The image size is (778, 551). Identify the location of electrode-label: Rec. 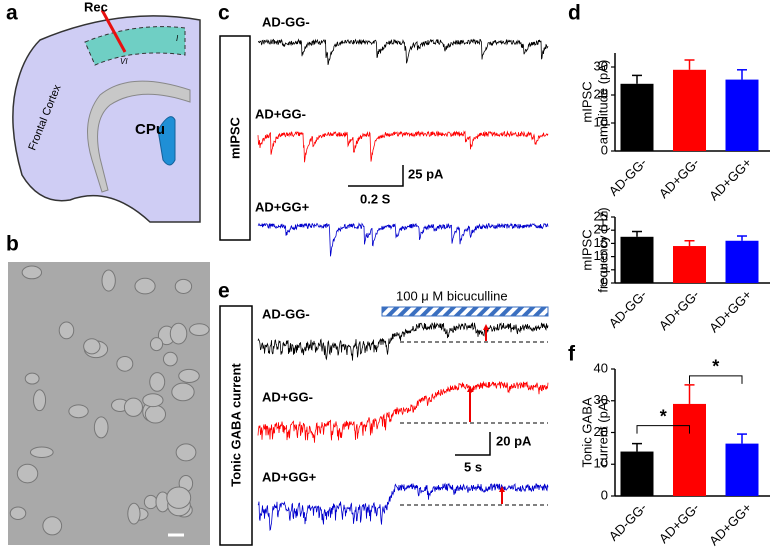
(96, 7).